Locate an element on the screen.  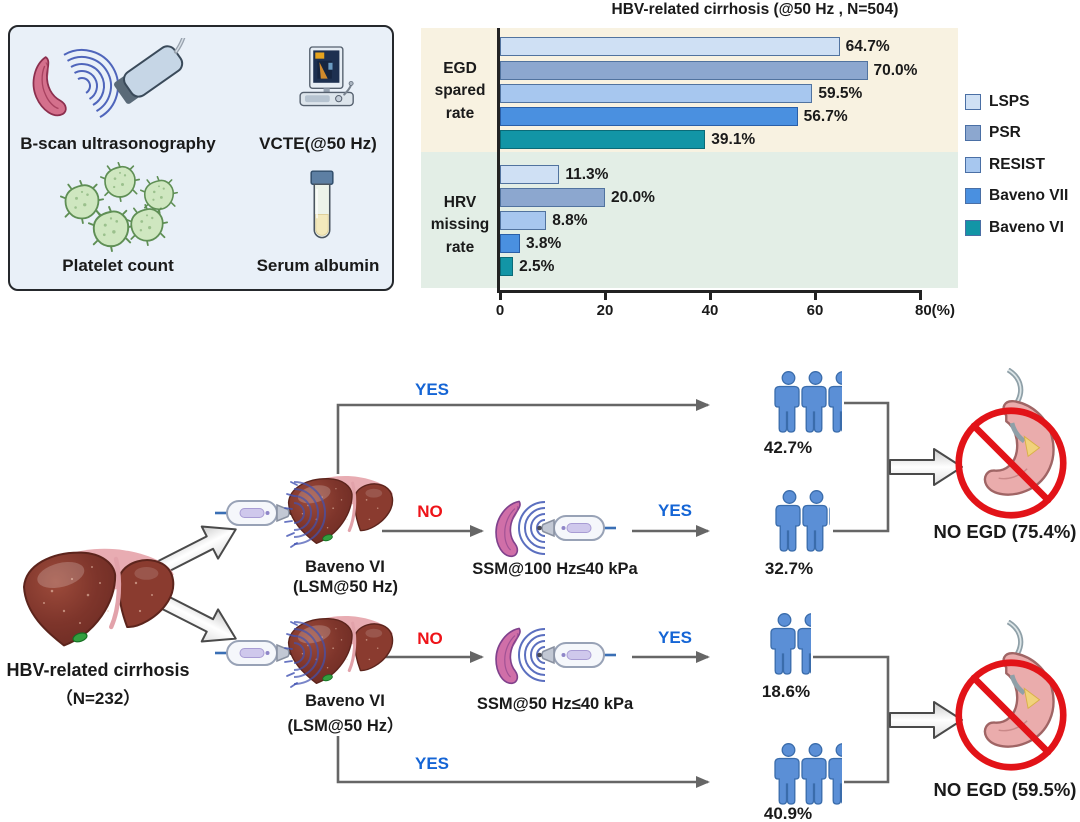
bar-egd-baveno7: 56.7% is located at coordinates (674, 116).